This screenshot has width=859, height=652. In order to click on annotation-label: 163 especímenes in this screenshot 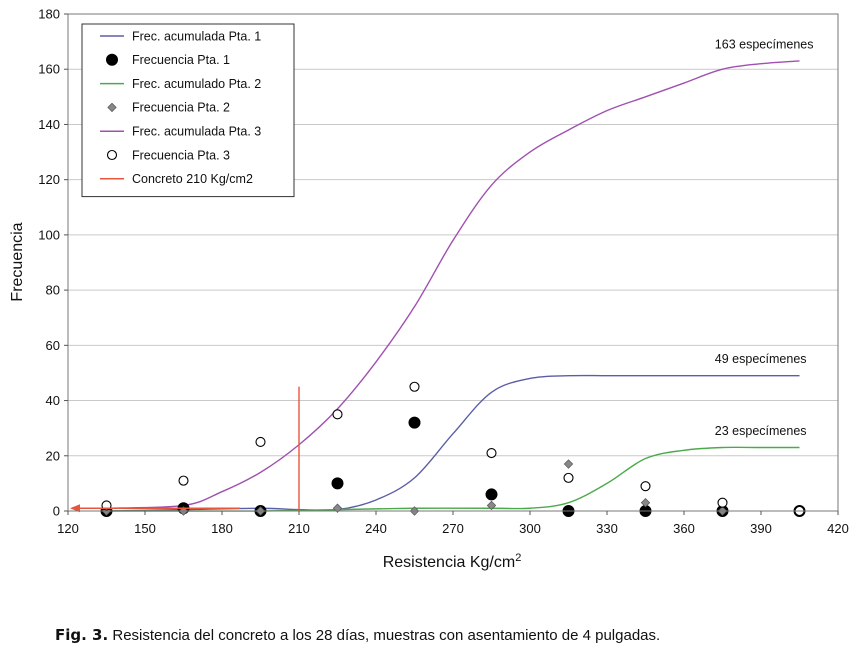, I will do `click(764, 44)`.